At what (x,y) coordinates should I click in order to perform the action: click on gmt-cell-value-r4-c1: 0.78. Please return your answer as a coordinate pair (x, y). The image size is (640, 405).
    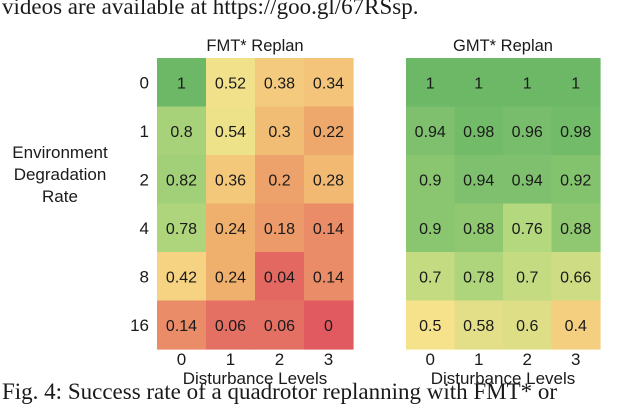
    Looking at the image, I should click on (478, 277).